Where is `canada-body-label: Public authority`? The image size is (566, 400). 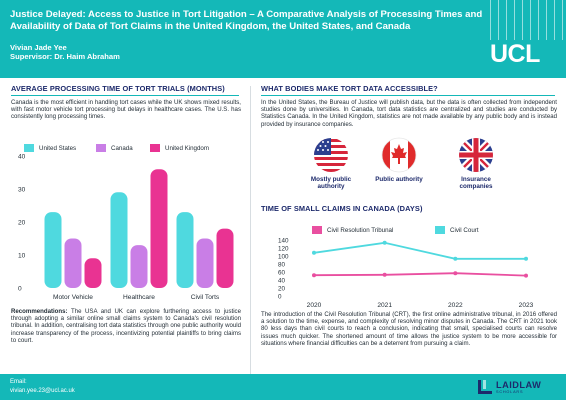
canada-body-label: Public authority is located at coordinates (399, 179).